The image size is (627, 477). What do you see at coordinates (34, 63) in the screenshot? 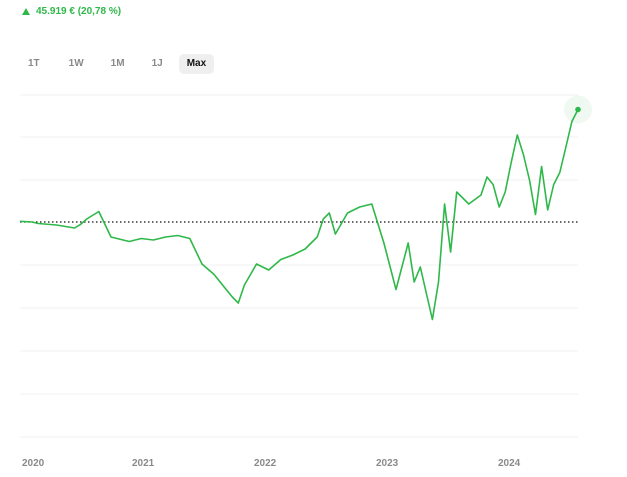
I see `tab-1t: 1T` at bounding box center [34, 63].